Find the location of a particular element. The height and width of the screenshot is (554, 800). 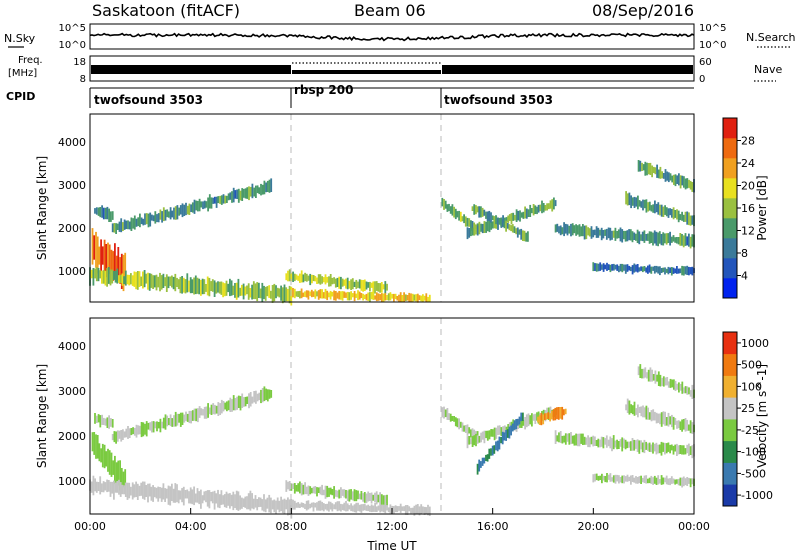

velocity-colorbar-tick-label: 100 is located at coordinates (751, 386).